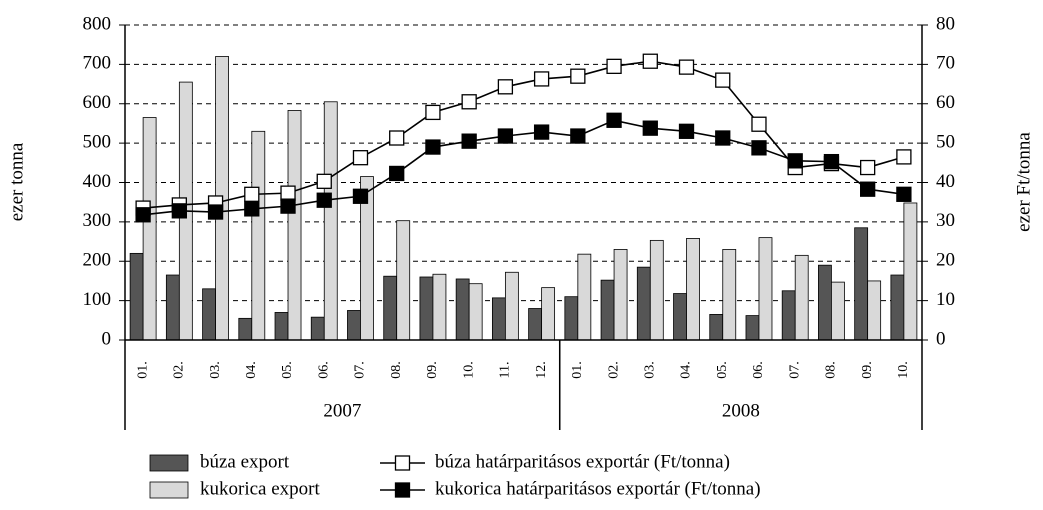  What do you see at coordinates (945, 260) in the screenshot?
I see `y2-tick-label: 20` at bounding box center [945, 260].